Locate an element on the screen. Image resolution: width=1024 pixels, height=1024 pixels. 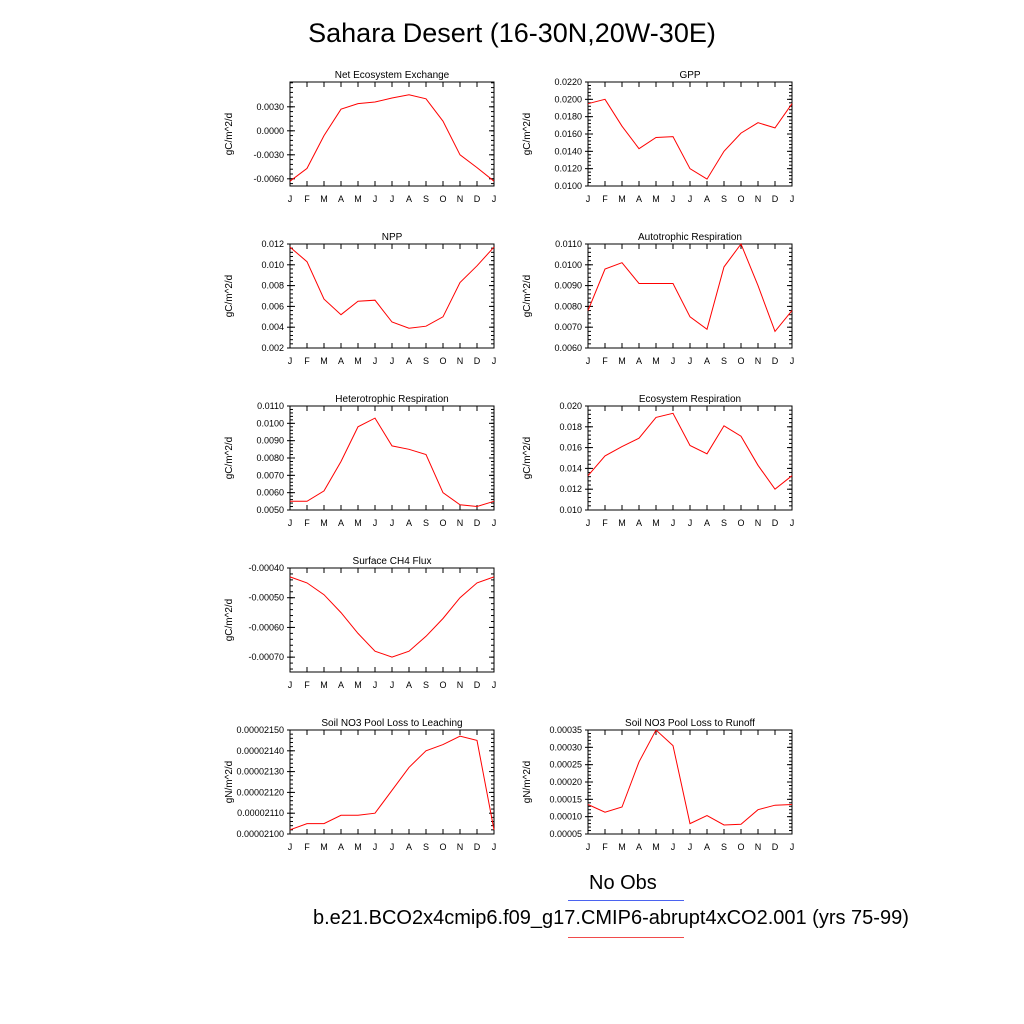
y-tick-label: 0.0220 is located at coordinates (568, 82).